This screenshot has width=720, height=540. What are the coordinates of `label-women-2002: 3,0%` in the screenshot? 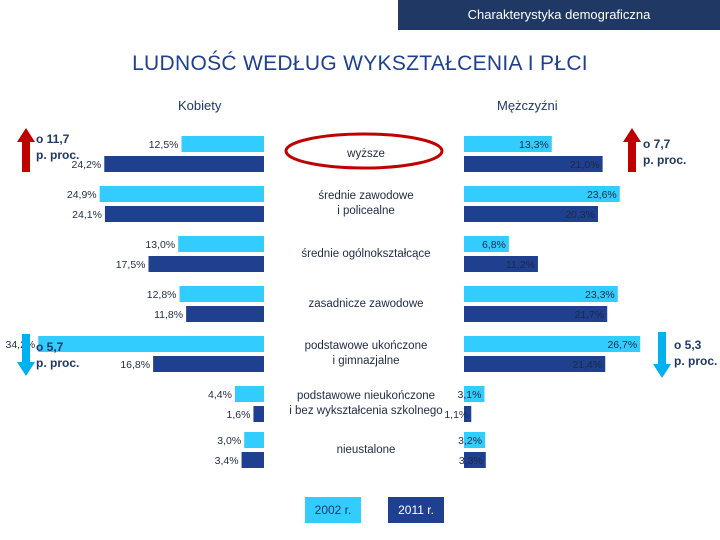 It's located at (229, 441).